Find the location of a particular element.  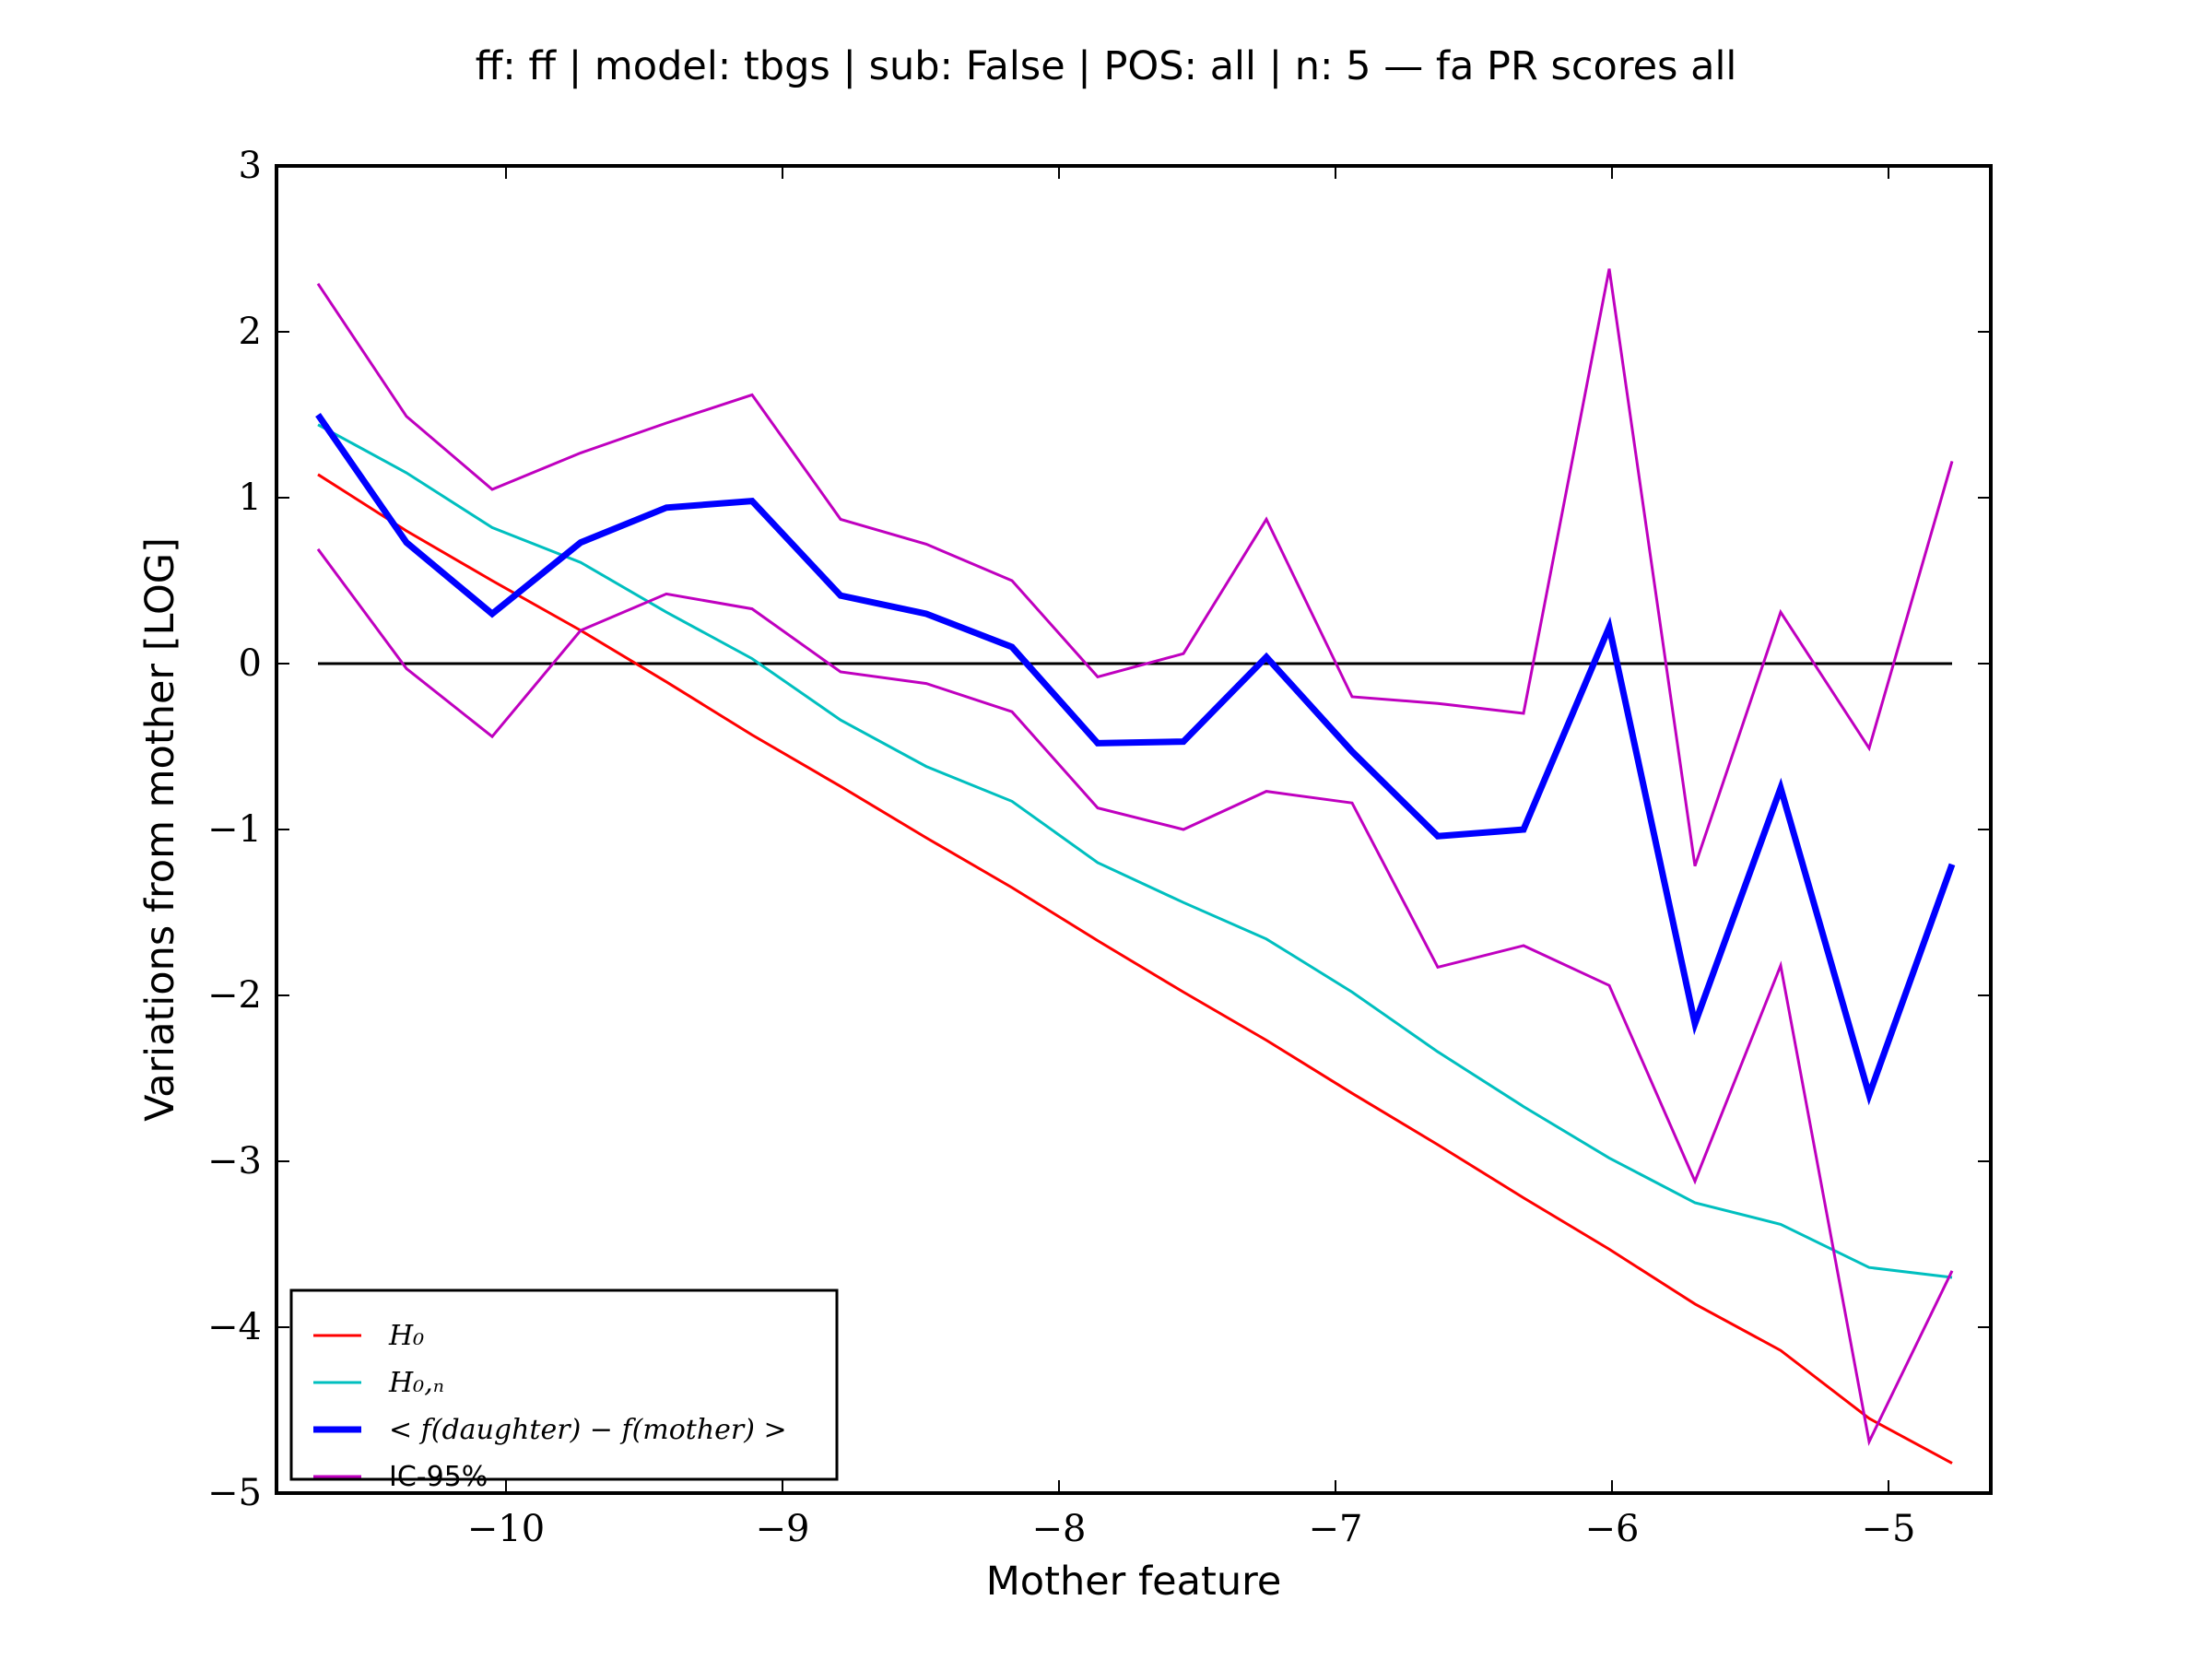

y-tick-label: 2 is located at coordinates (250, 332).